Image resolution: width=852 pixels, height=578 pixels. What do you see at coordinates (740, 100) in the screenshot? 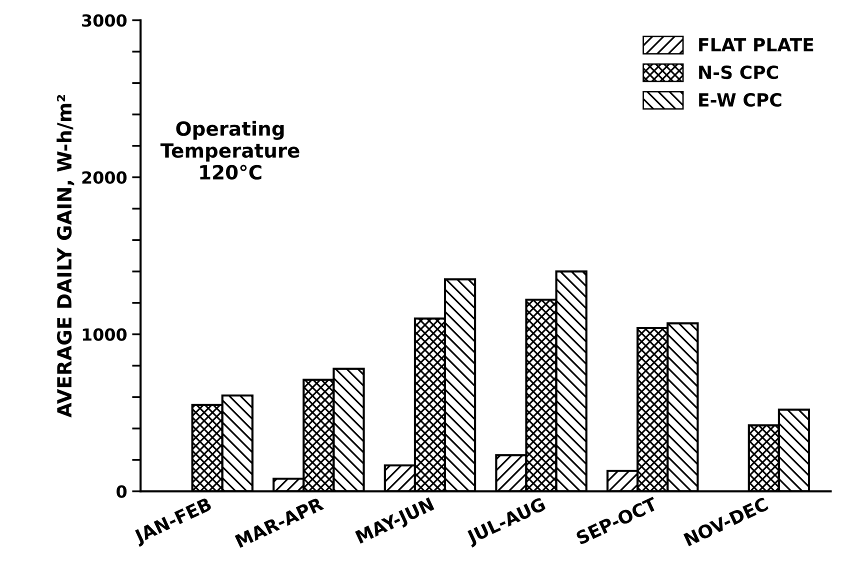
I see `legend-label: E-W CPC` at bounding box center [740, 100].